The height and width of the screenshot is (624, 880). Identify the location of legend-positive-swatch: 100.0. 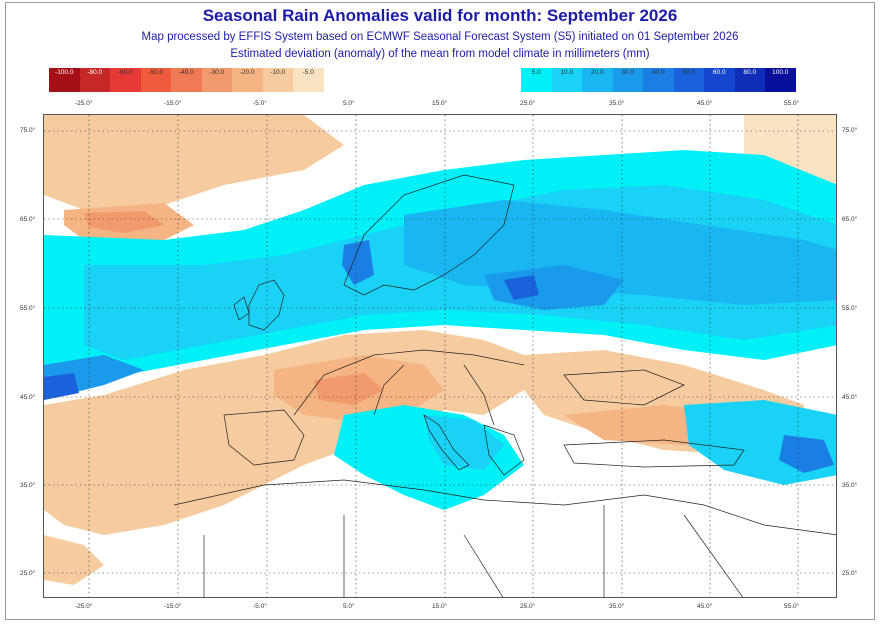
(780, 80).